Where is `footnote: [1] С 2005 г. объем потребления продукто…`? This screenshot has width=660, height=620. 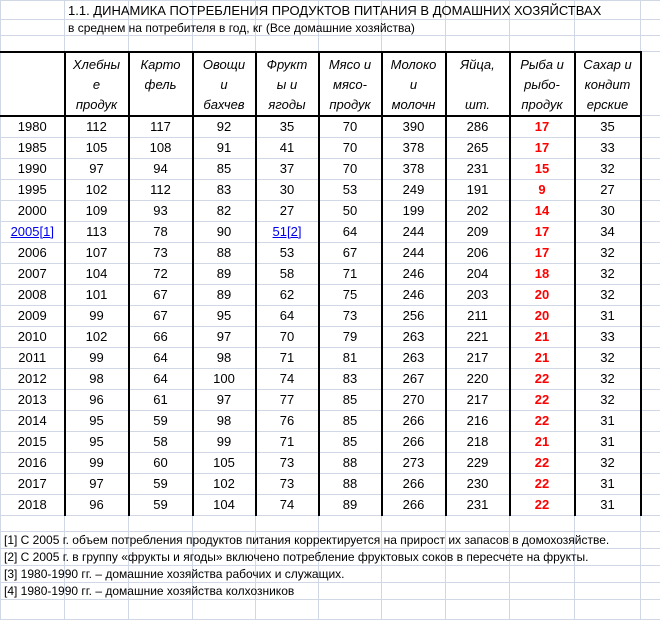
footnote: [1] С 2005 г. объем потребления продукто… is located at coordinates (33, 539).